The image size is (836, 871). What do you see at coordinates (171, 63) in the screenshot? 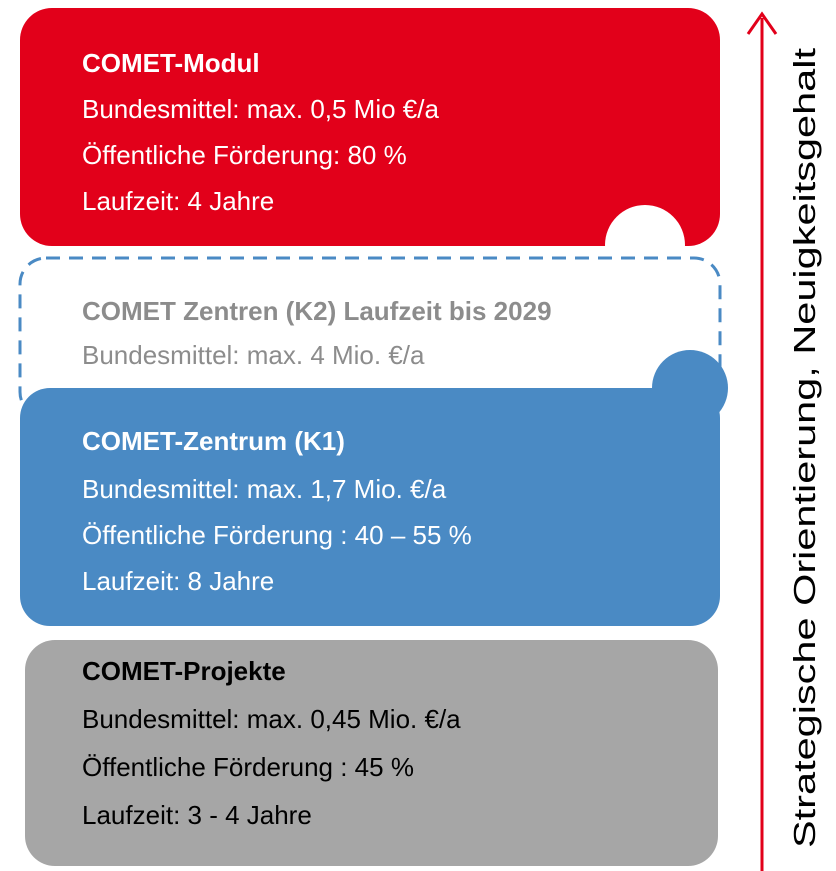
I see `block-title: COMET-Modul` at bounding box center [171, 63].